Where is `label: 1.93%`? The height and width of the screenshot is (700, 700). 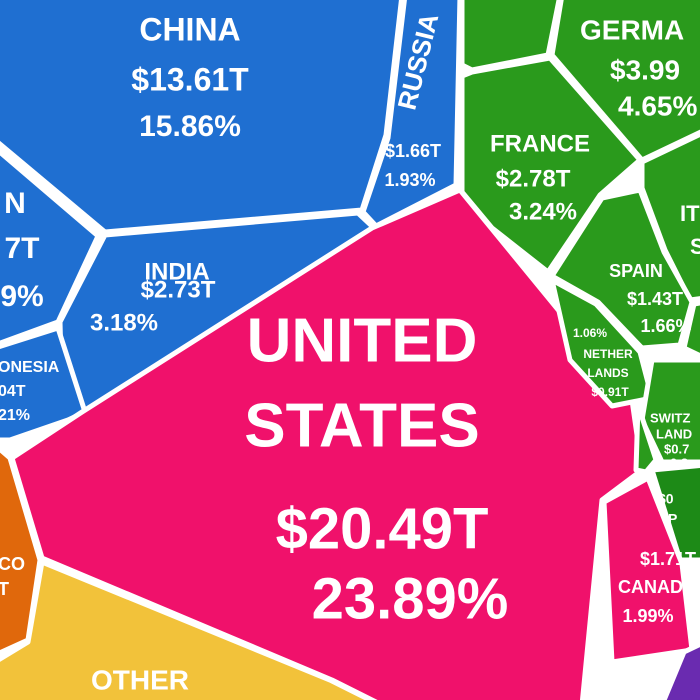
label: 1.93% is located at coordinates (409, 180).